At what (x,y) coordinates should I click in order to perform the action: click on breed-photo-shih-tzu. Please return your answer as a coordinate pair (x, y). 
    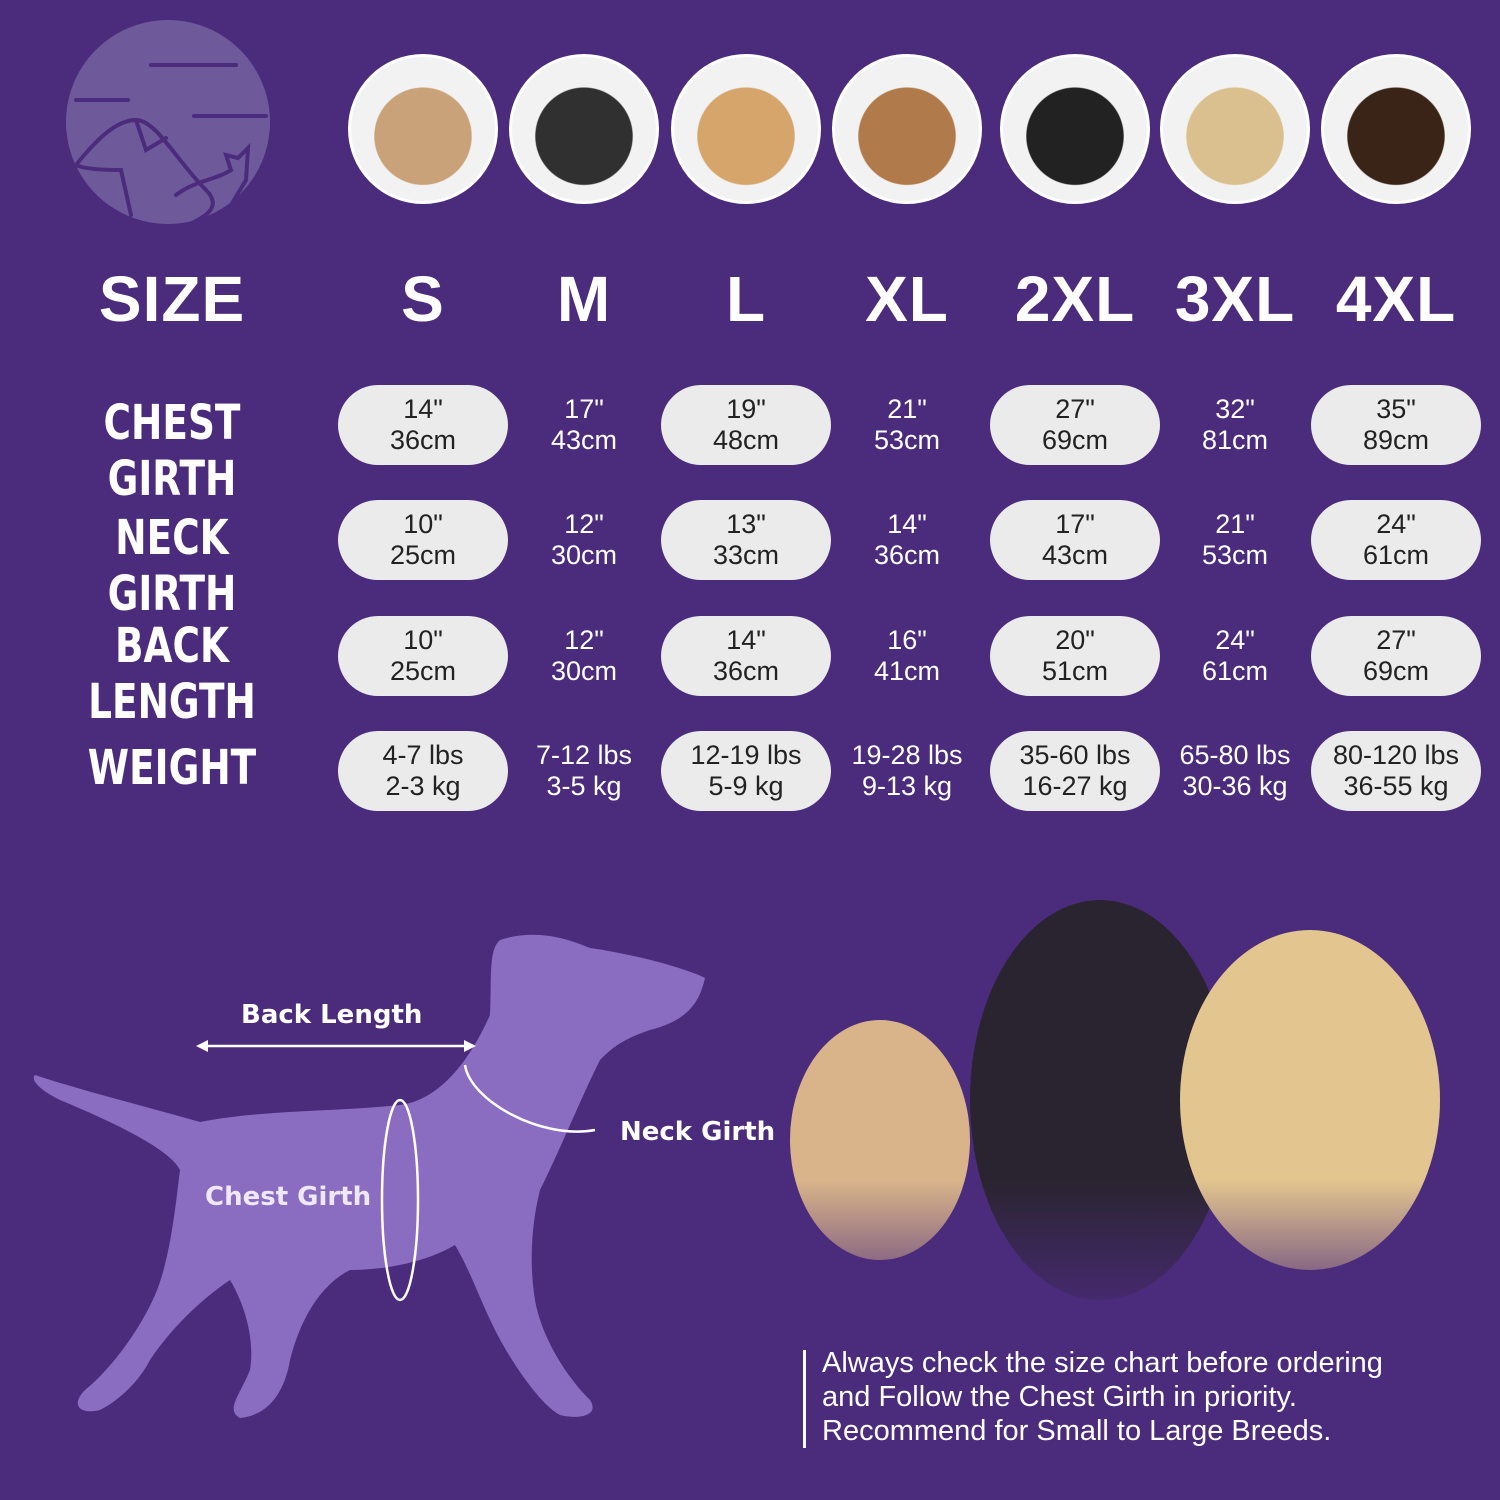
    Looking at the image, I should click on (423, 129).